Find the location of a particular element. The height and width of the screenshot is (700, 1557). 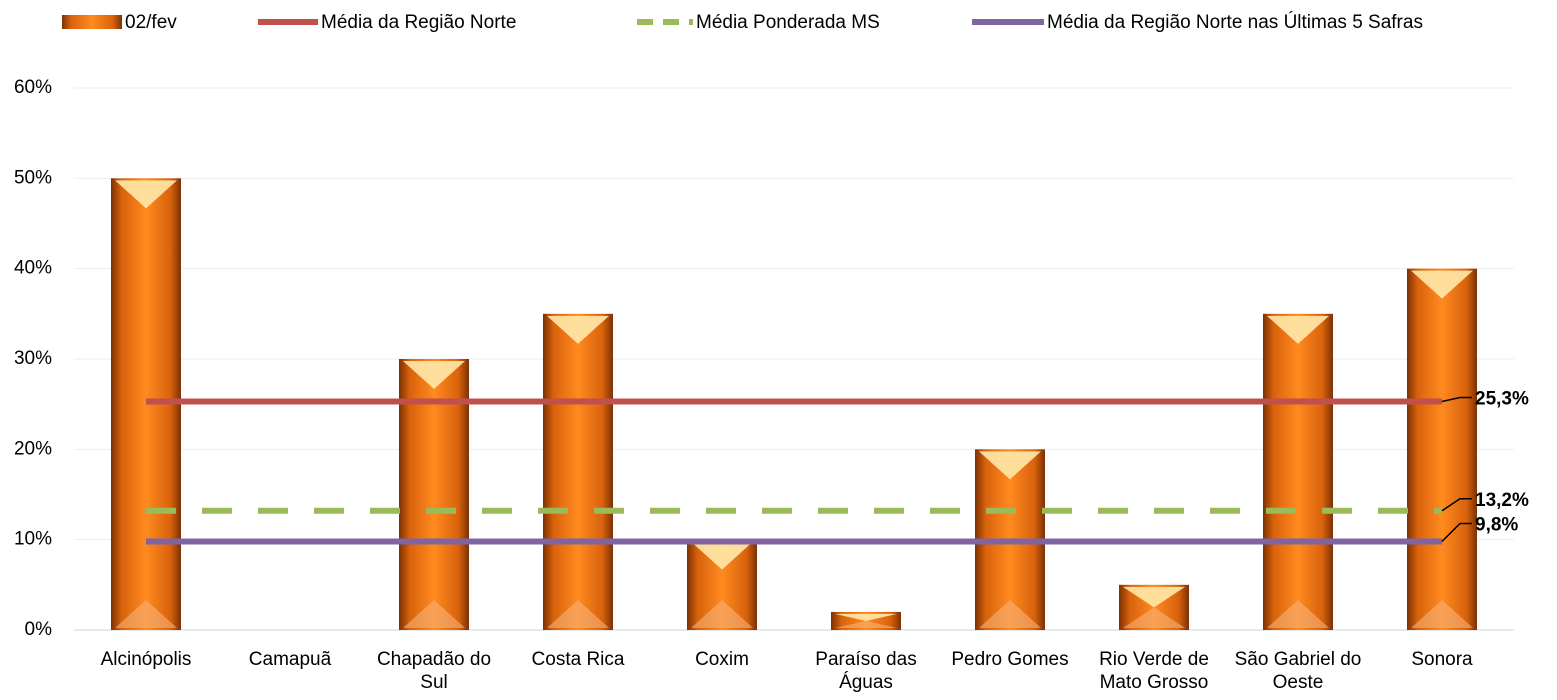

x-tick-label: Pedro Gomes is located at coordinates (1010, 659).